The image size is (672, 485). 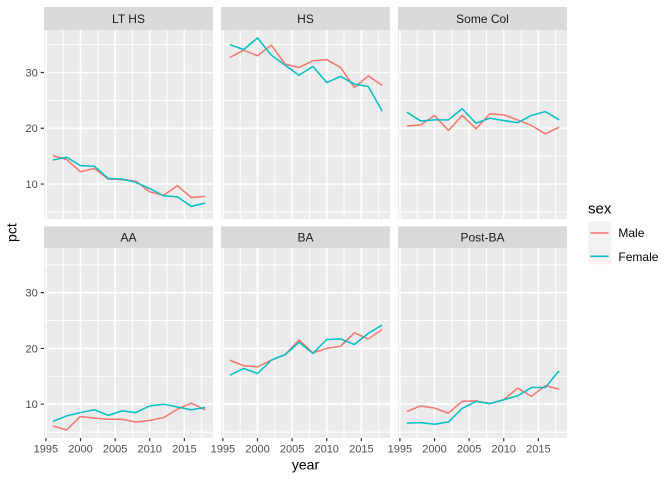 I want to click on svg-text: year, so click(x=306, y=465).